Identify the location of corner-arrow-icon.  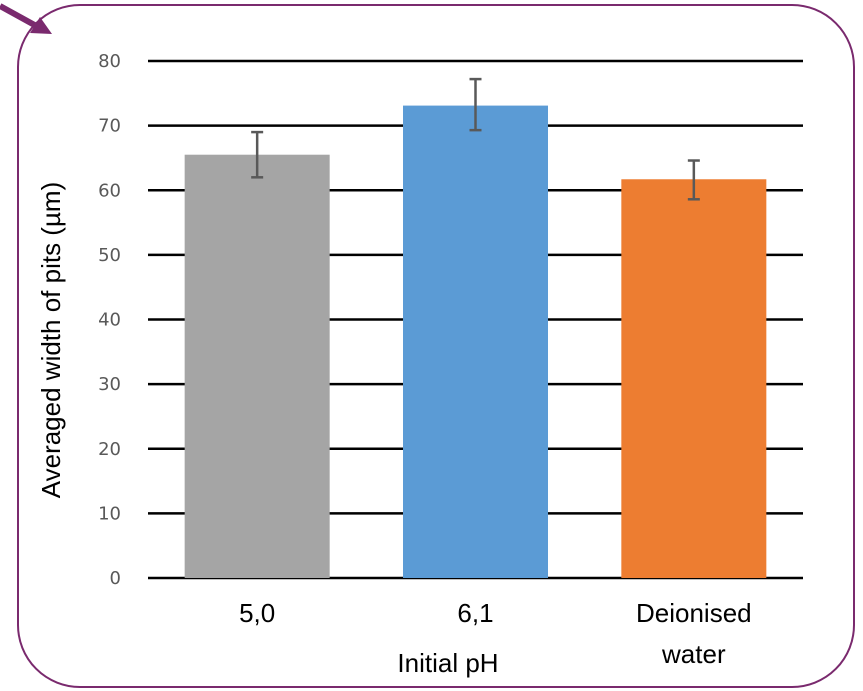
(26, 18).